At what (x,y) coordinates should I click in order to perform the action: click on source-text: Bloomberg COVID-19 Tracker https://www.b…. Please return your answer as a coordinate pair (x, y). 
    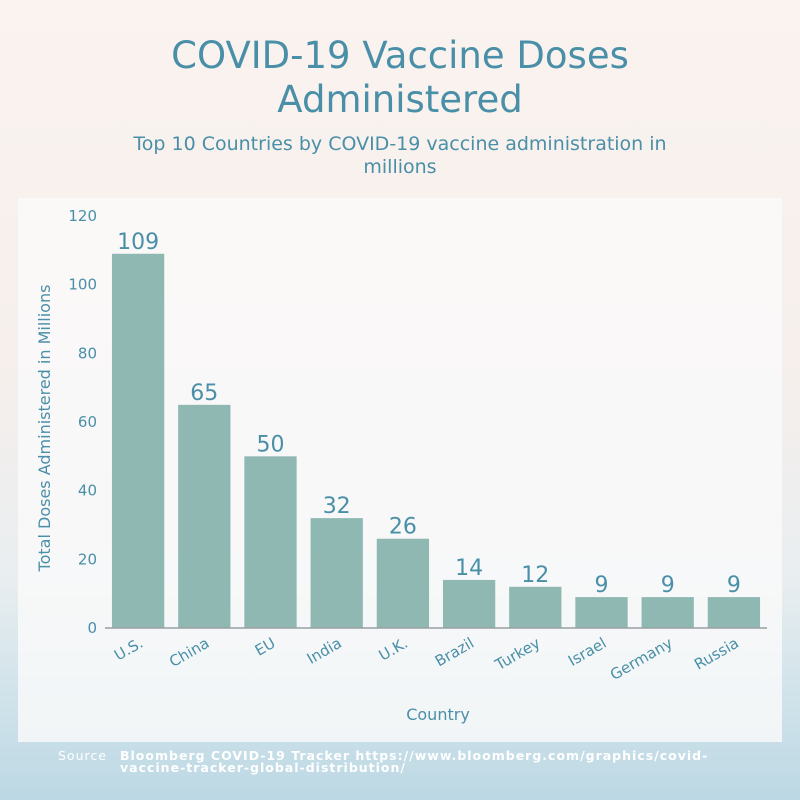
    Looking at the image, I should click on (414, 761).